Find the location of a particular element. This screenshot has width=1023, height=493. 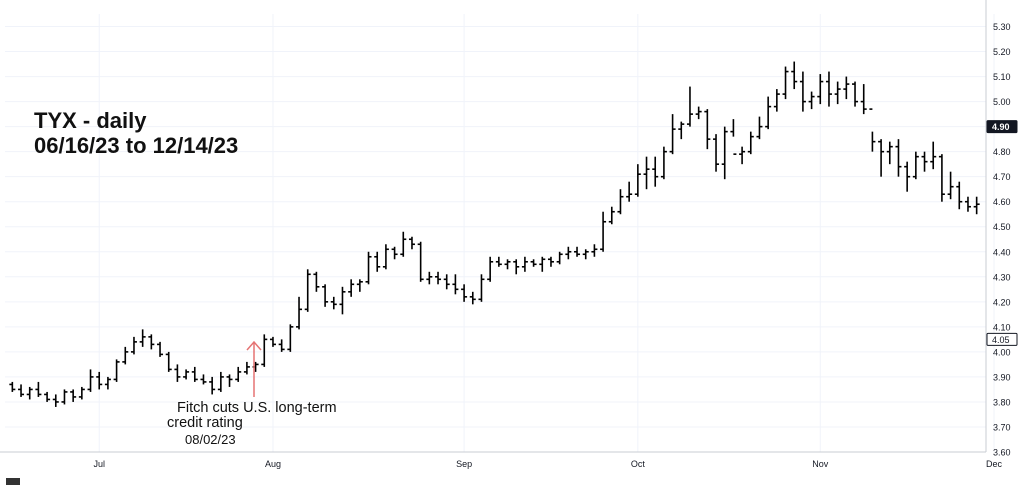

chart-title: TYX - daily 06/16/23 to 12/14/23 is located at coordinates (136, 133).